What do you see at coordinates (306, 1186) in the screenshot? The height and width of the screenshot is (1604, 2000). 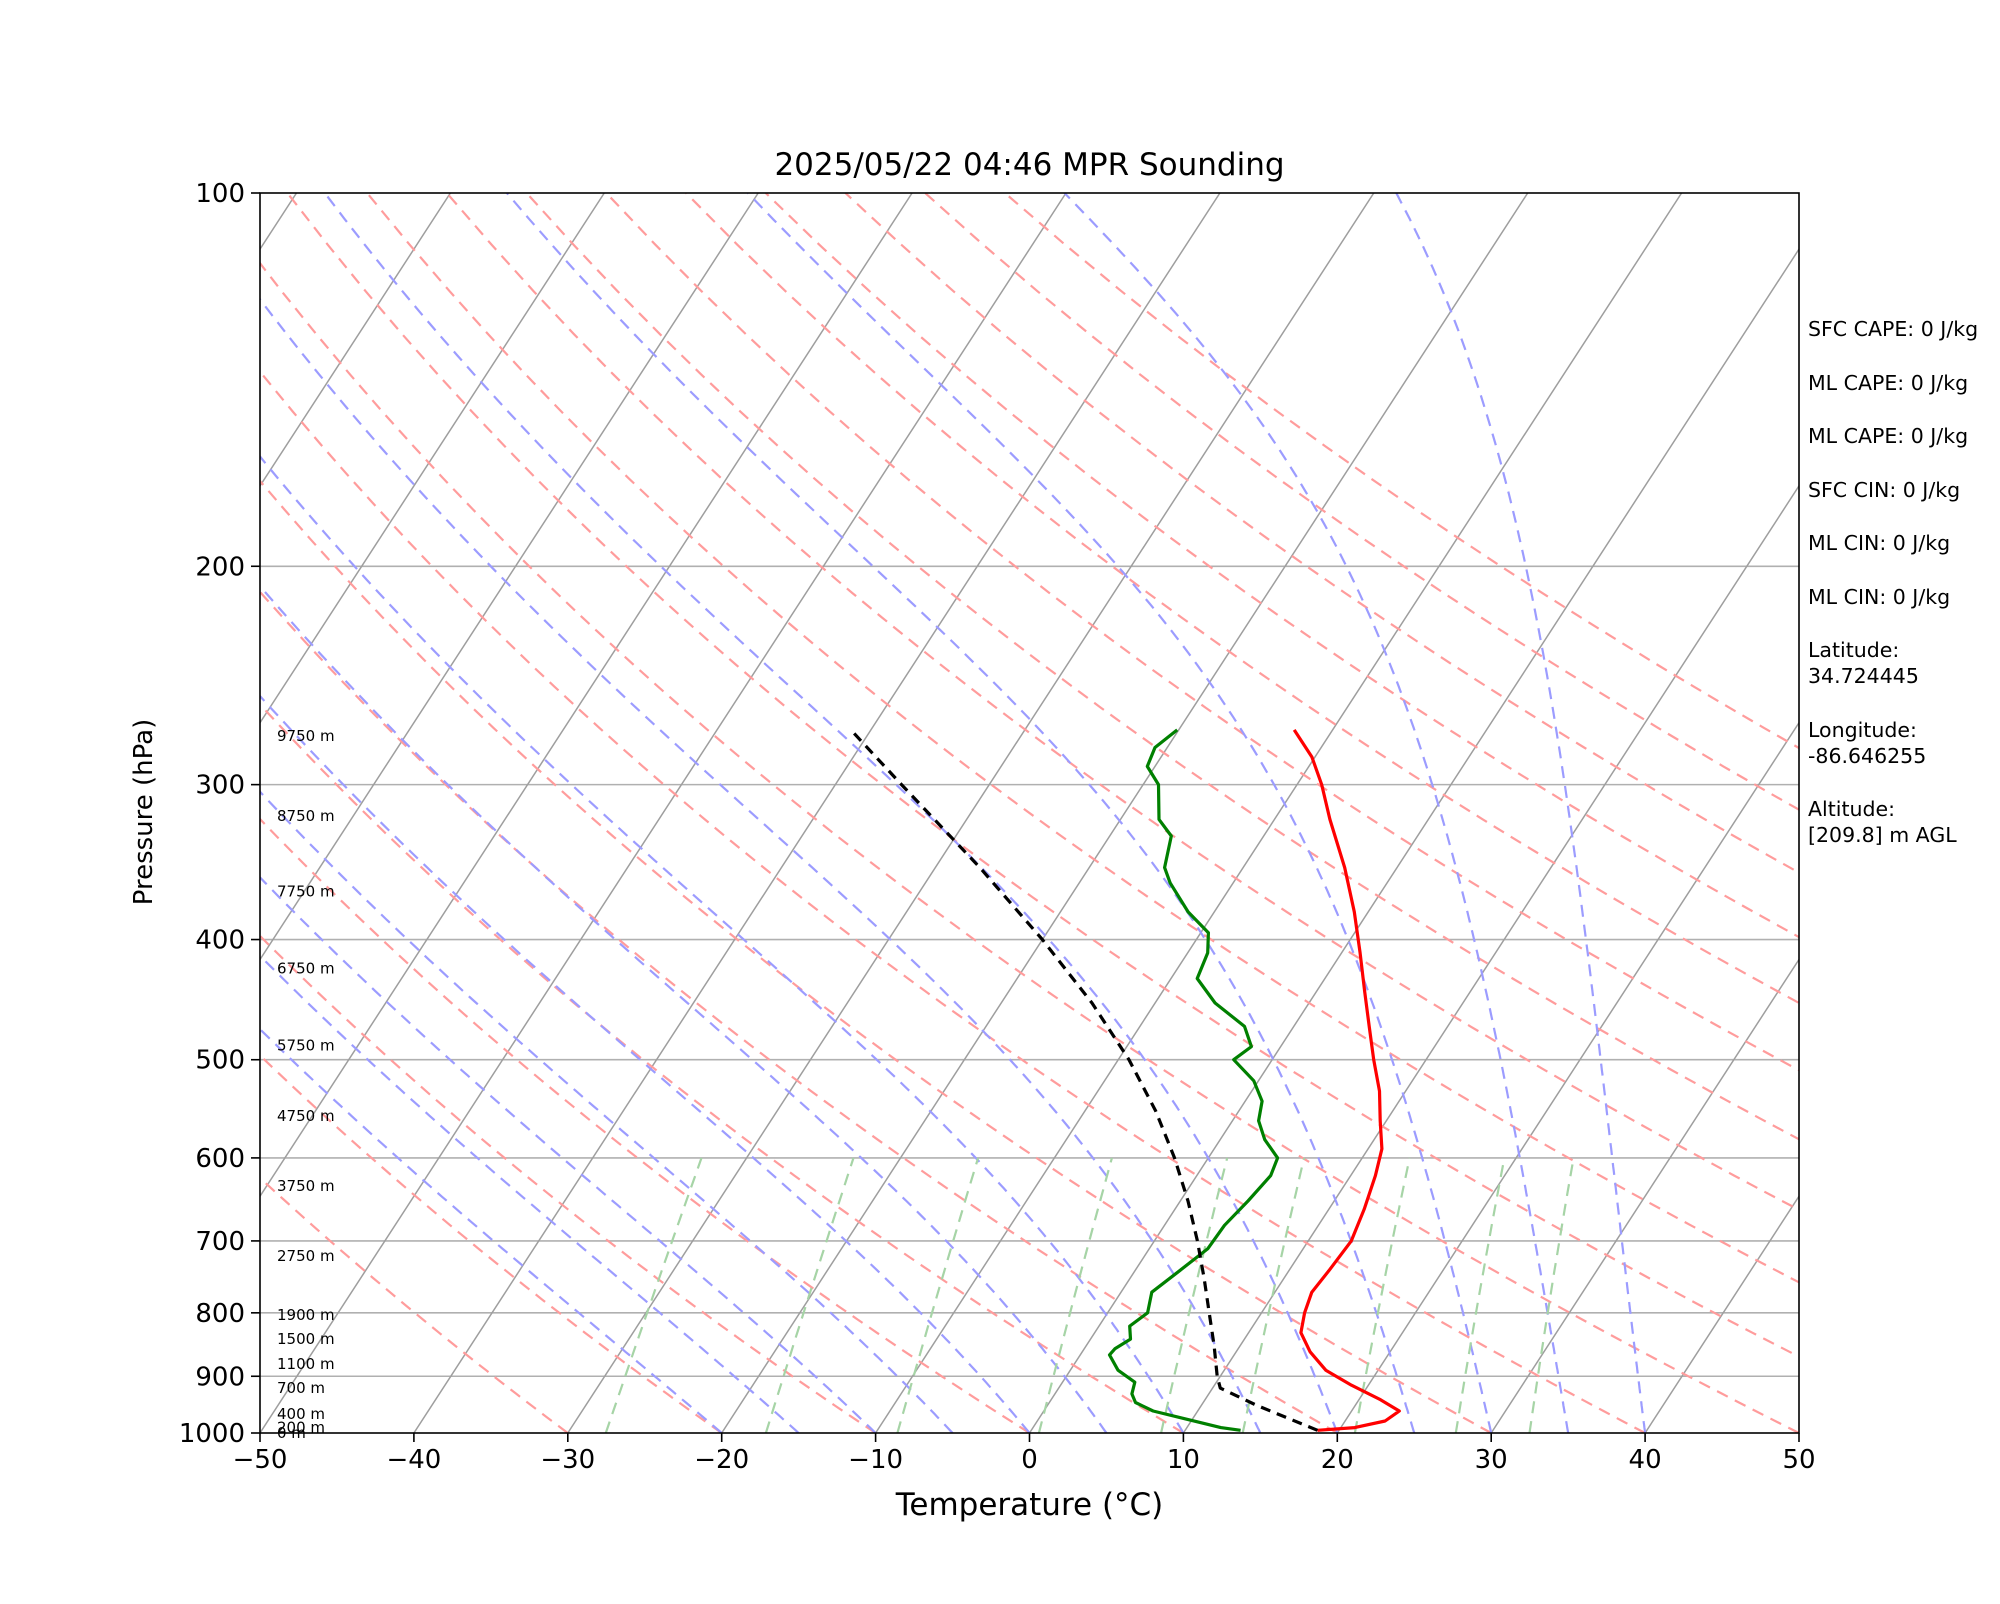 I see `height-label: 3750 m` at bounding box center [306, 1186].